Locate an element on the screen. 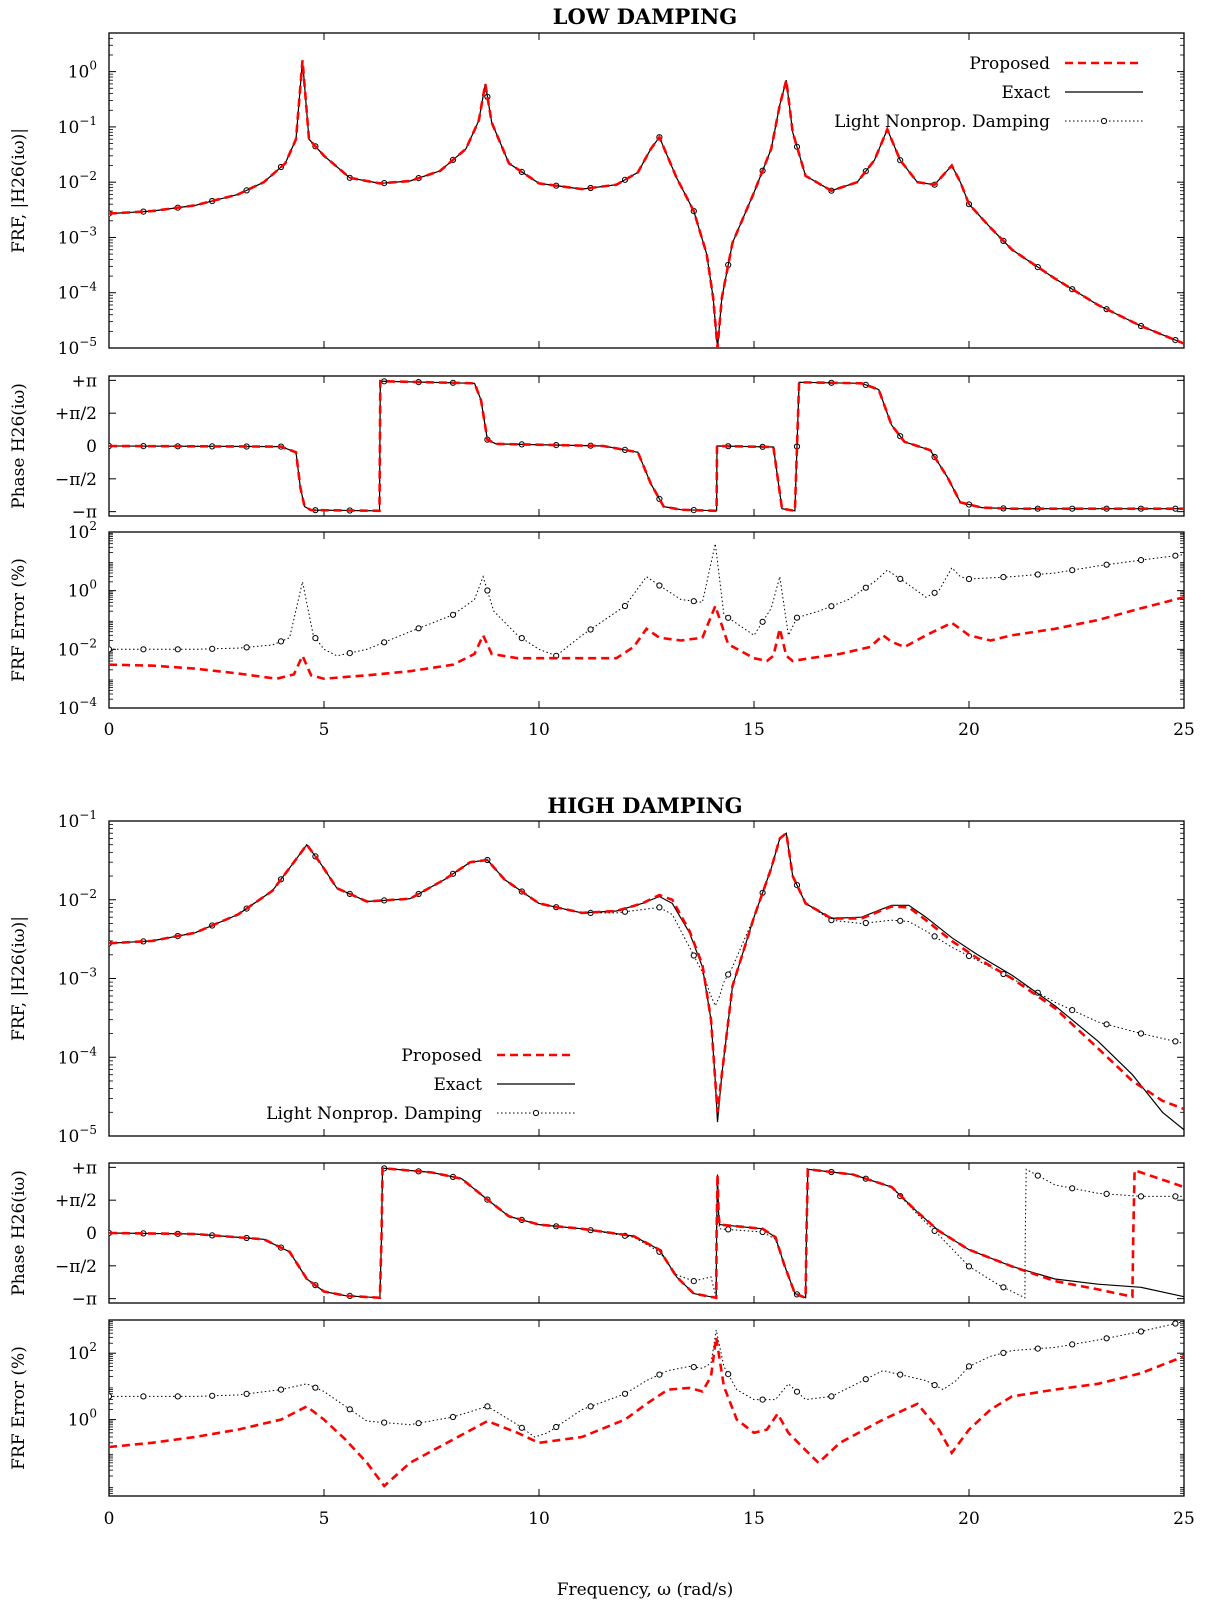 The width and height of the screenshot is (1226, 1601). legend-0: Proposed Exact Light Nonprop. Damping is located at coordinates (988, 93).